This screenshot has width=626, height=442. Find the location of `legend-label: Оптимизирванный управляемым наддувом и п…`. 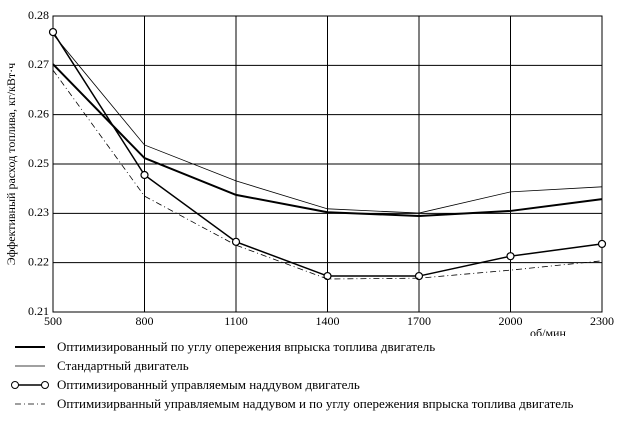

legend-label: Оптимизирванный управляемым наддувом и п… is located at coordinates (315, 403).